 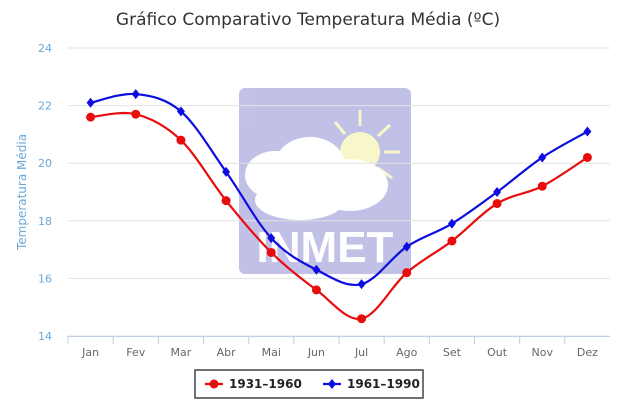 I want to click on x-tick-label: Jul, so click(x=361, y=352).